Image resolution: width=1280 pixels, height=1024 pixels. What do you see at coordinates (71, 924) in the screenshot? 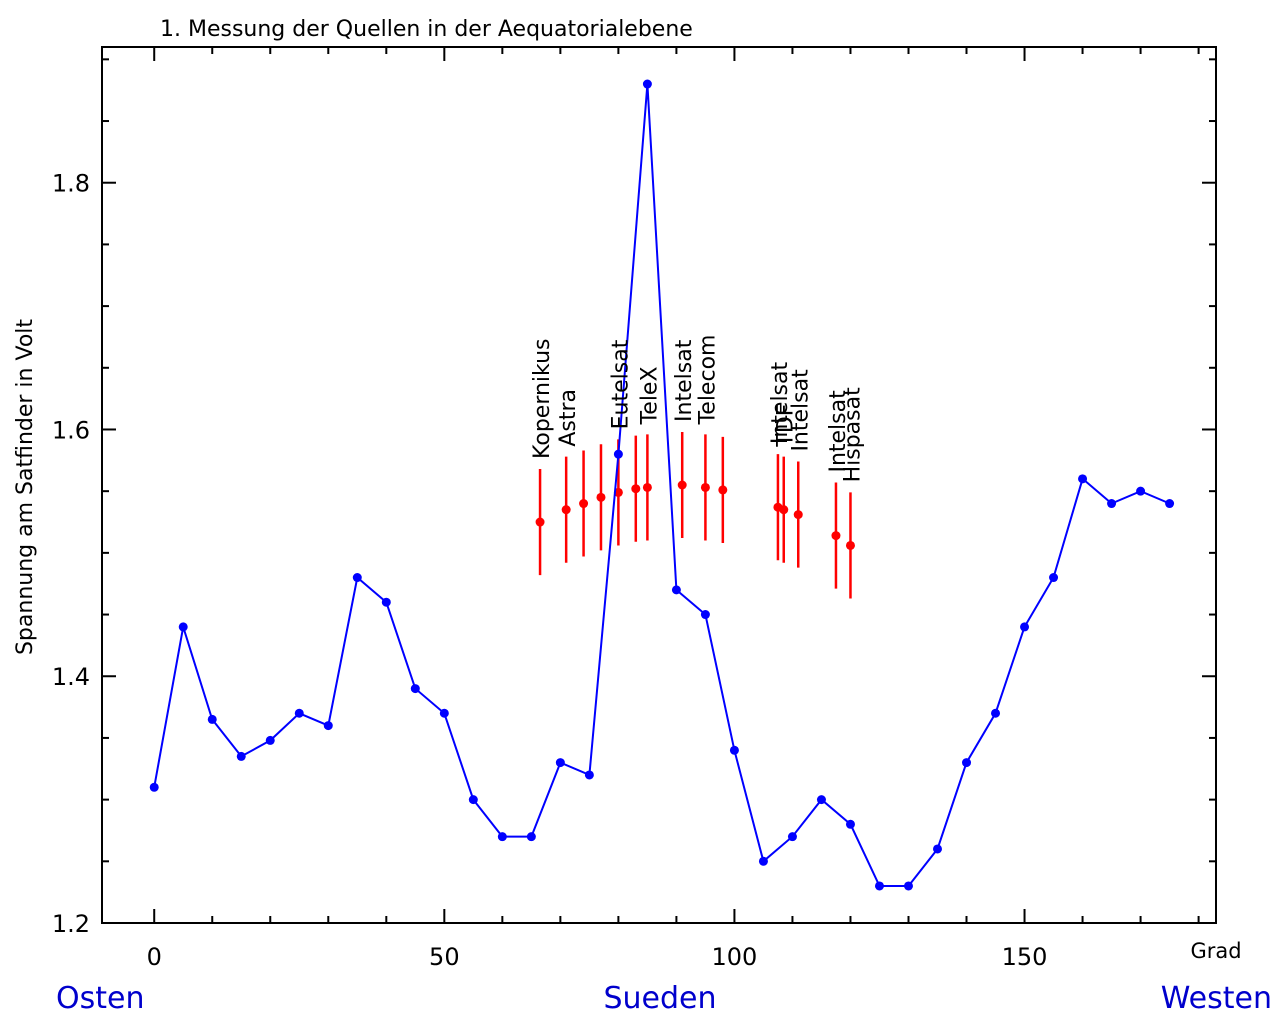
I see `y-tick-label: 1.2` at bounding box center [71, 924].